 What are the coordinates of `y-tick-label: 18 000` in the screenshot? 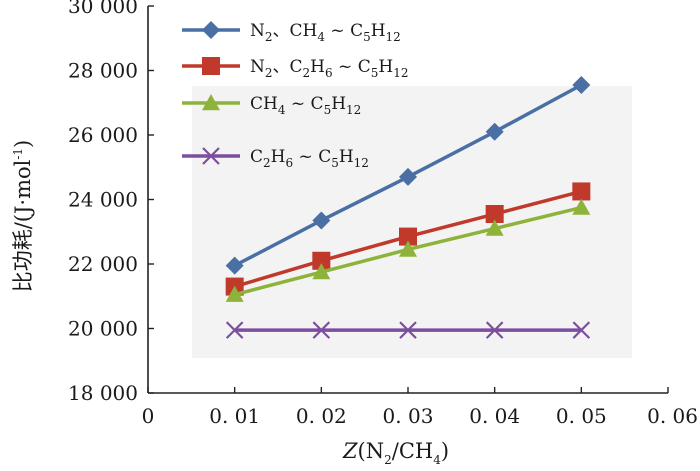 It's located at (103, 393).